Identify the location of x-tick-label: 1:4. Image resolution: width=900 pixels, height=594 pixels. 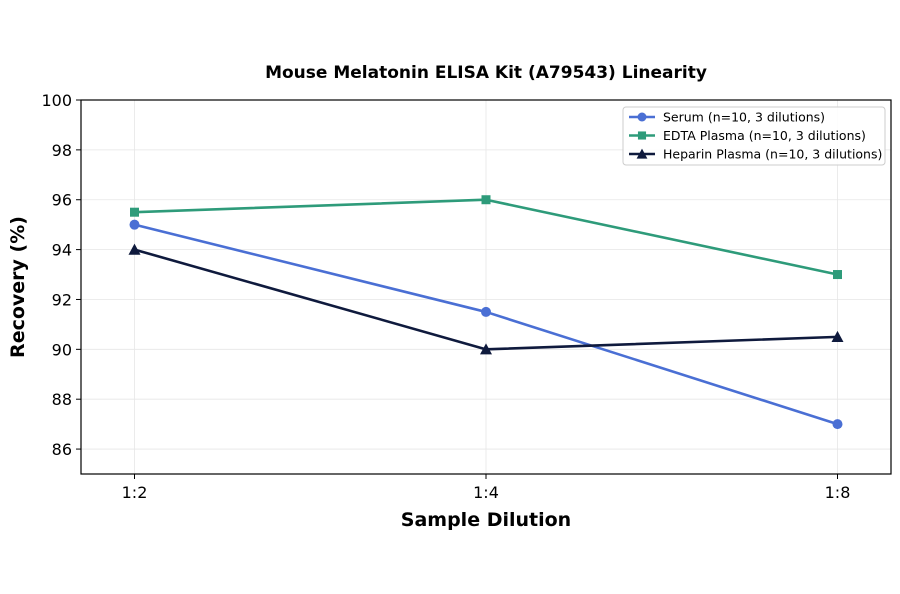
(486, 492).